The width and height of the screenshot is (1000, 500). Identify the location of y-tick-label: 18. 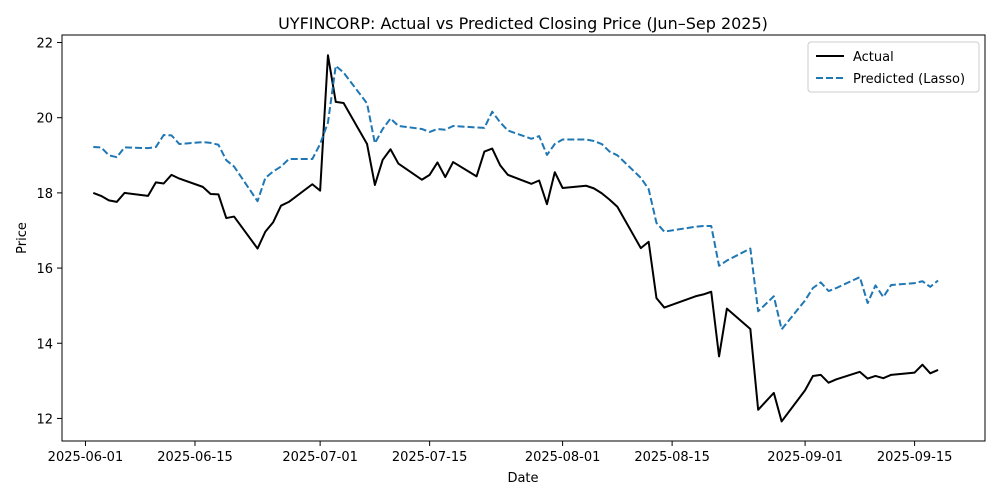
(44, 194).